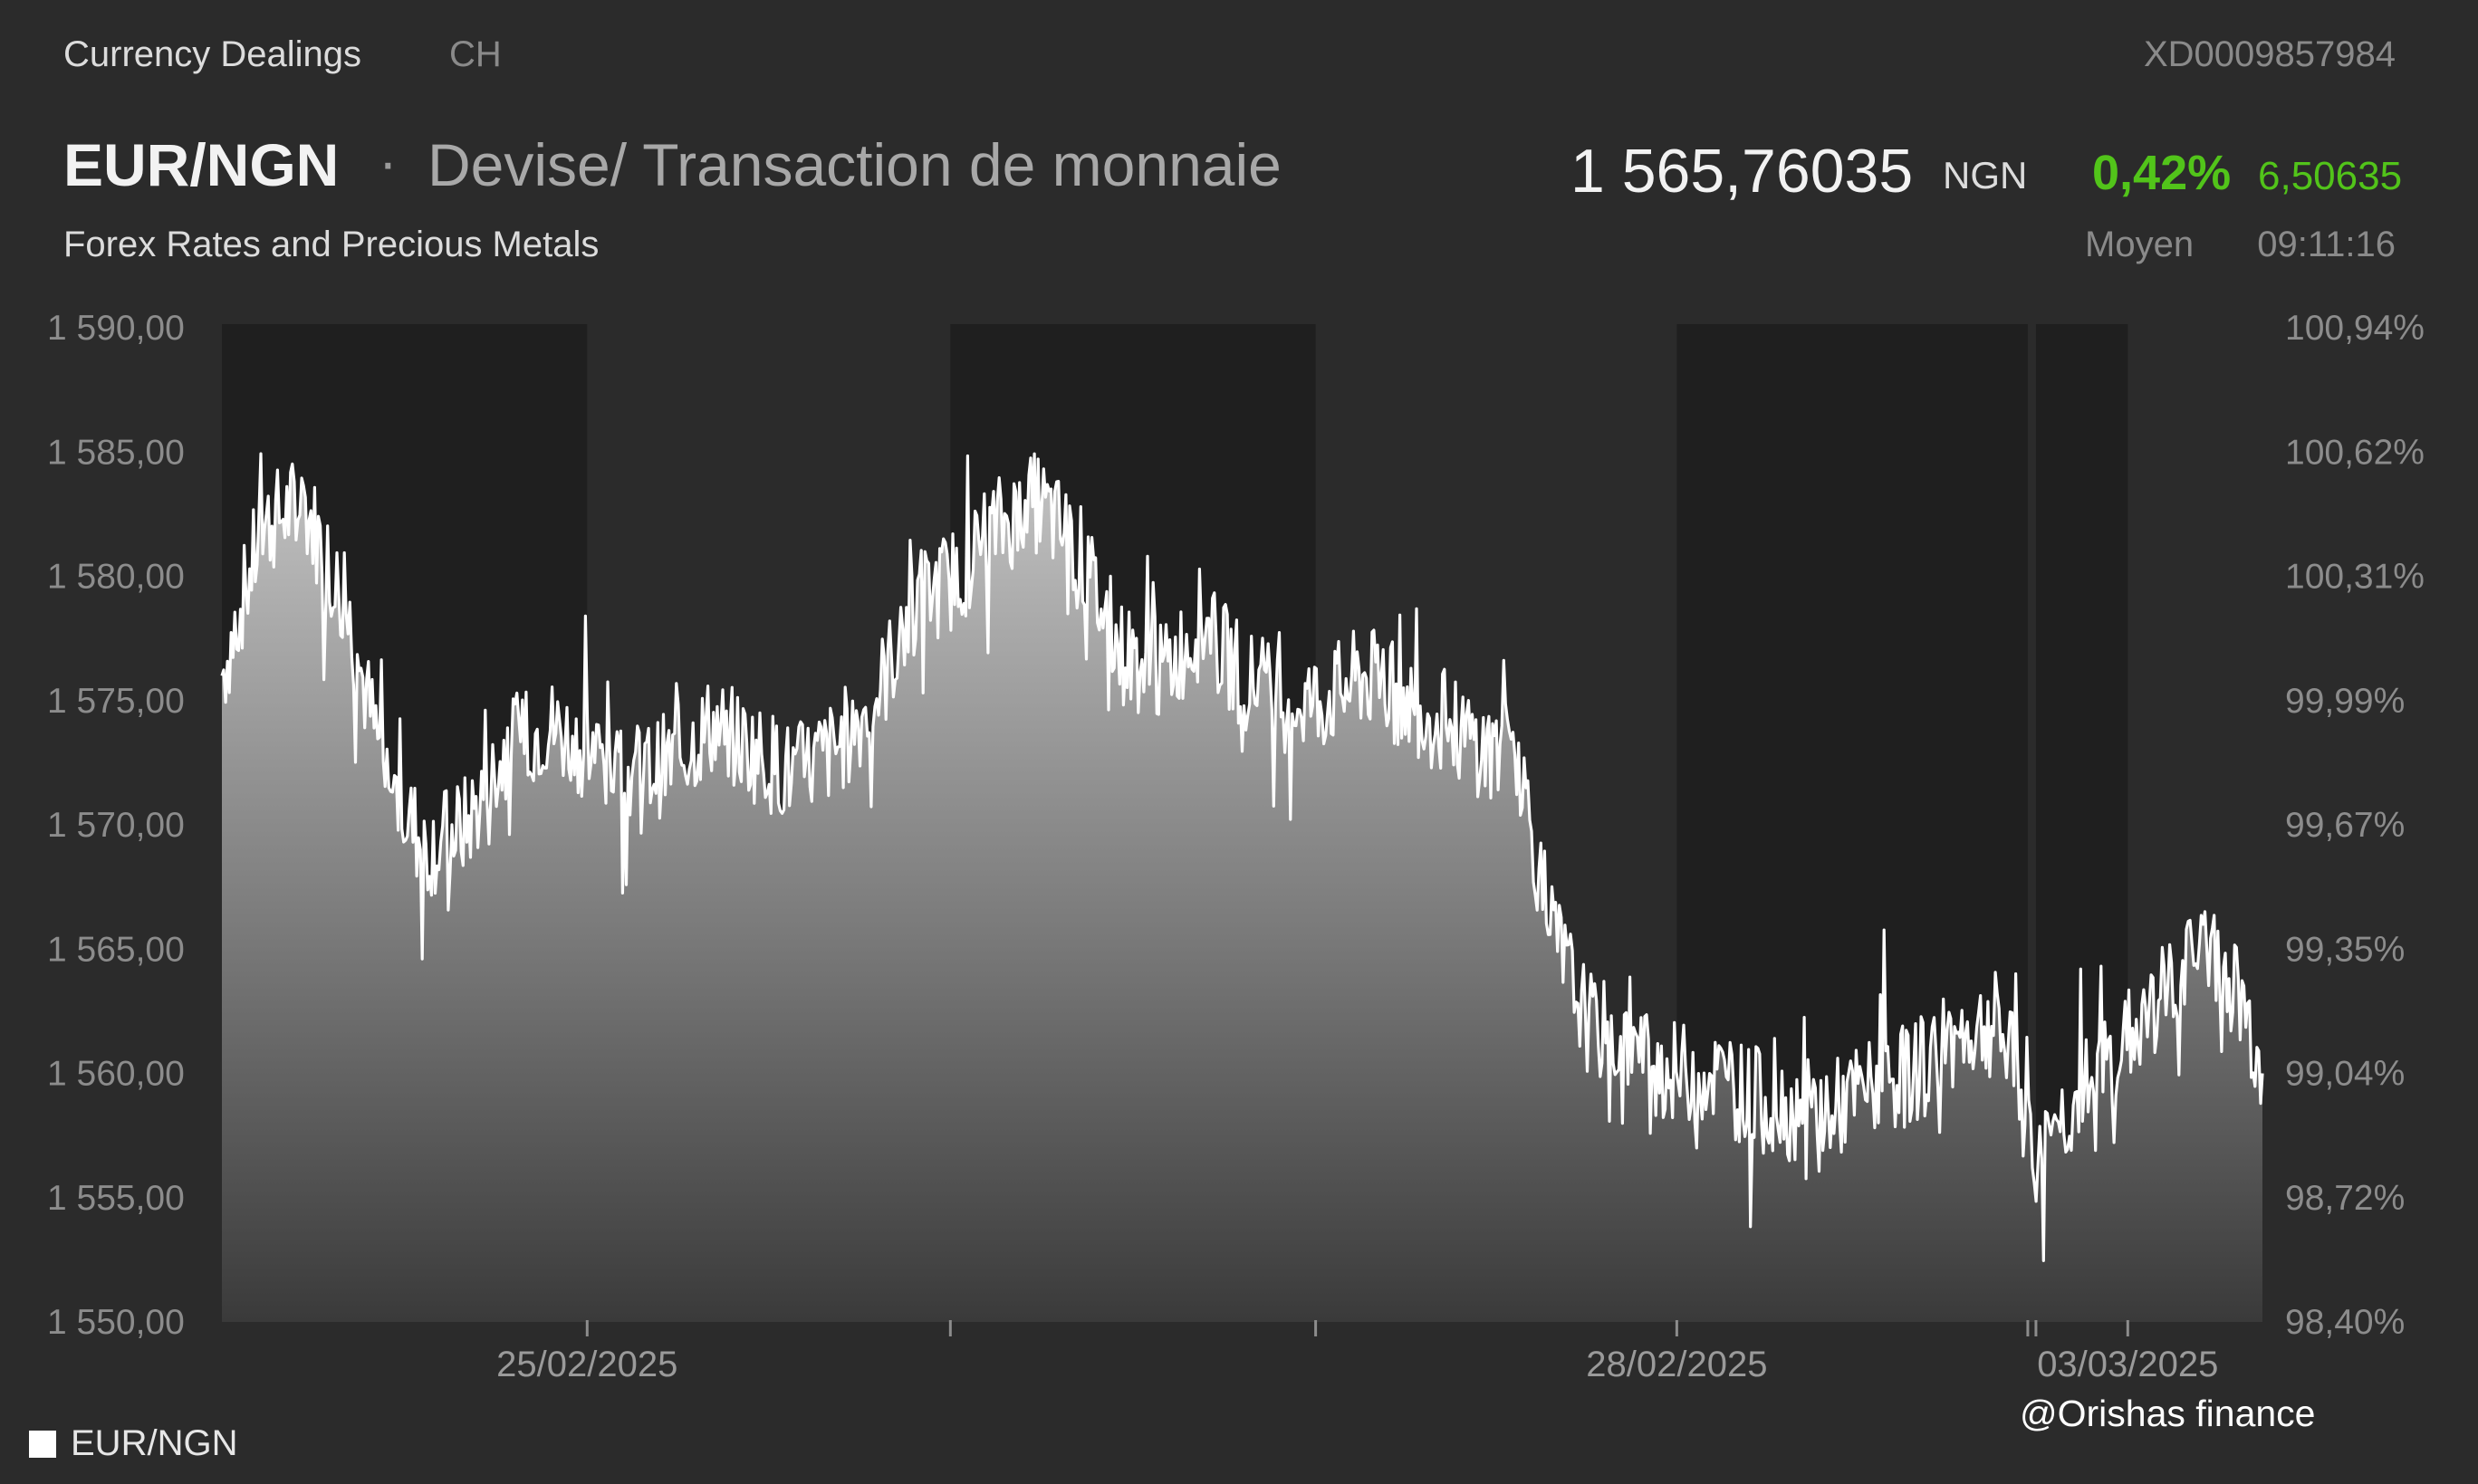  Describe the element at coordinates (331, 244) in the screenshot. I see `instrument-subtitle: Forex Rates and Precious Metals` at that location.